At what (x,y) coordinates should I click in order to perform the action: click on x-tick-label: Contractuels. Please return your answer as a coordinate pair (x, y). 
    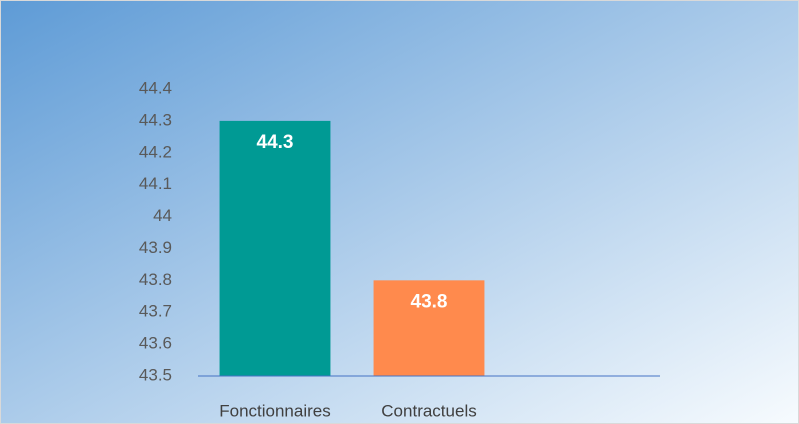
    Looking at the image, I should click on (428, 410).